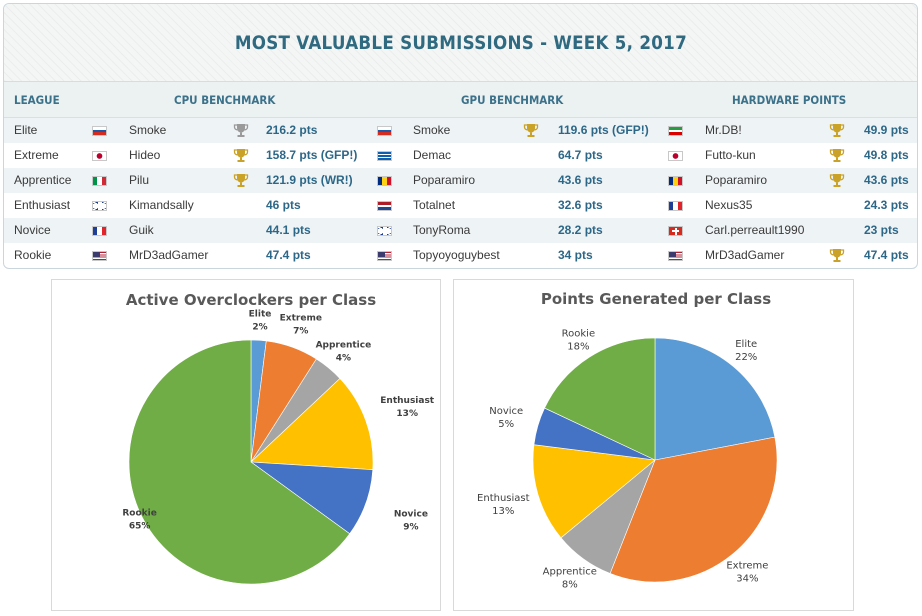  Describe the element at coordinates (789, 100) in the screenshot. I see `hw-column-header: HARDWARE POINTS` at that location.